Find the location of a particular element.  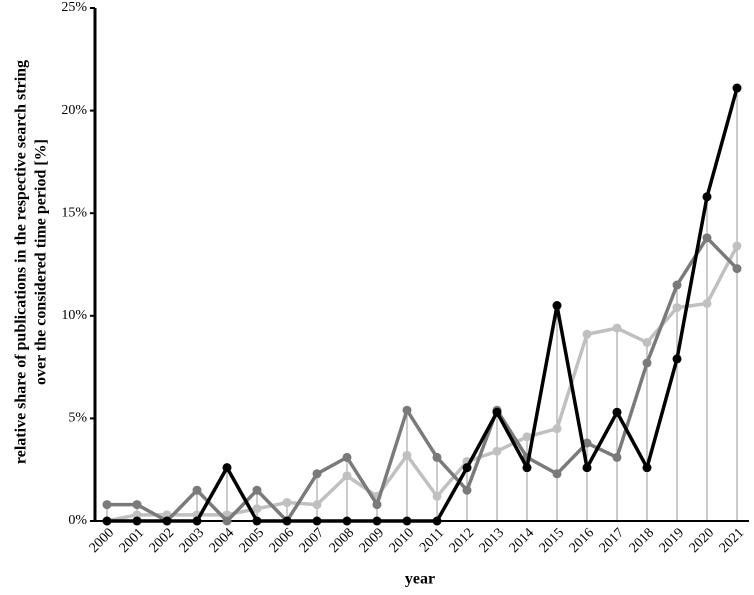

x-tick-label-group: 2017 is located at coordinates (612, 540).